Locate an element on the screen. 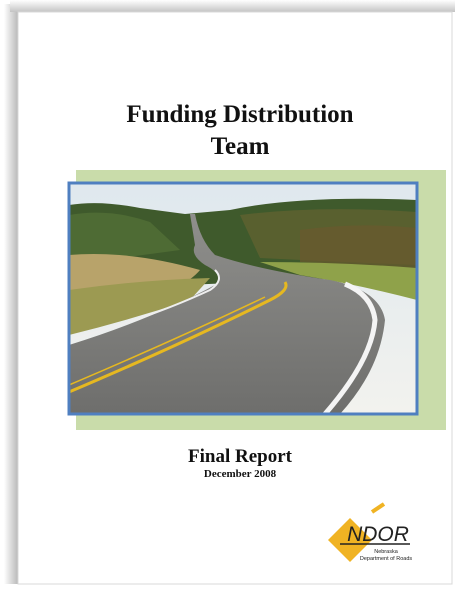 Image resolution: width=461 pixels, height=589 pixels. logo-name: NDOR is located at coordinates (378, 534).